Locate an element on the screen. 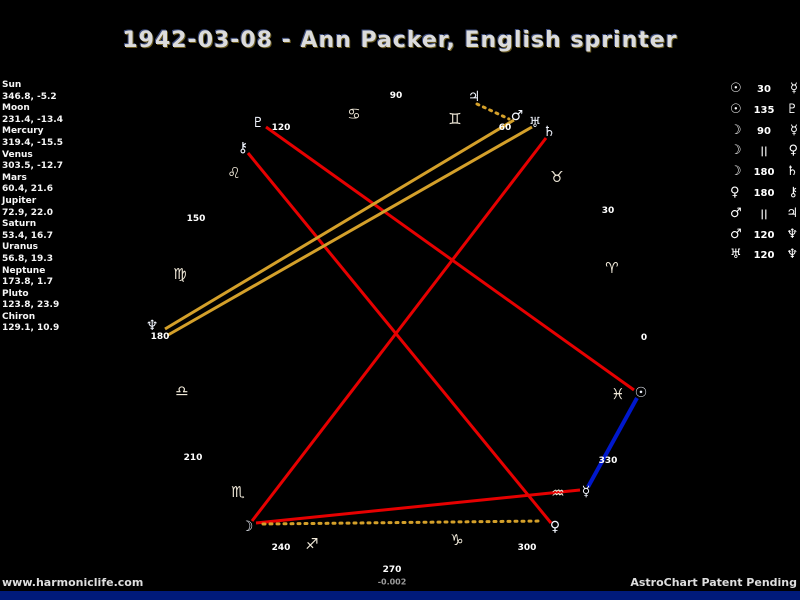  degree-label-210: 210 is located at coordinates (193, 458).